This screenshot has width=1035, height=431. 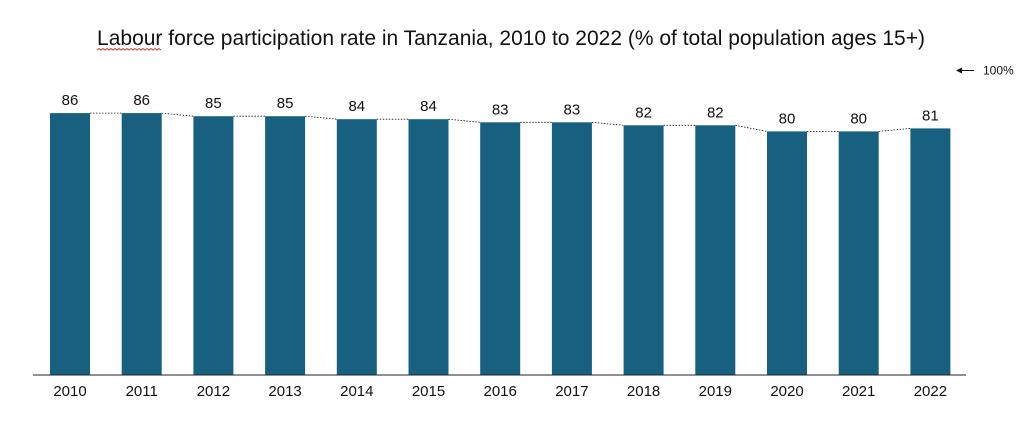 I want to click on x-tick-label: 2014, so click(x=356, y=391).